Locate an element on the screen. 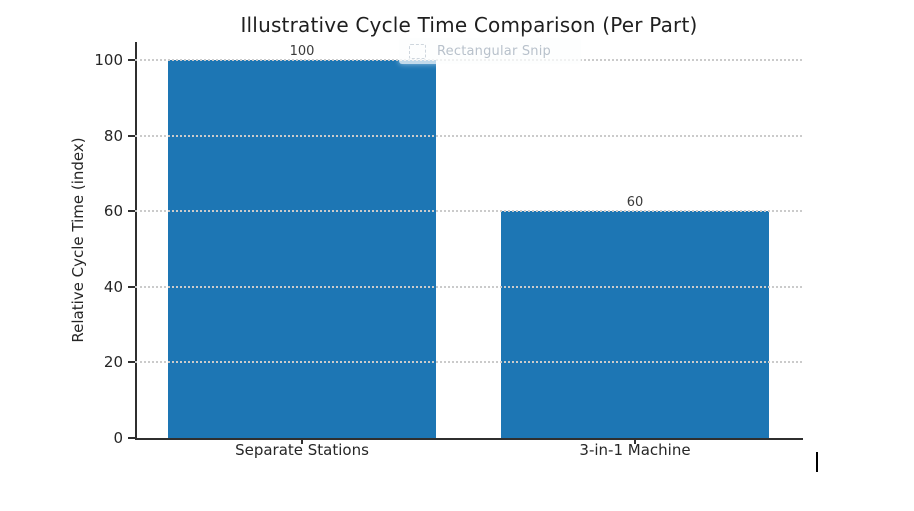 The height and width of the screenshot is (511, 914). gridline-y60 is located at coordinates (468, 211).